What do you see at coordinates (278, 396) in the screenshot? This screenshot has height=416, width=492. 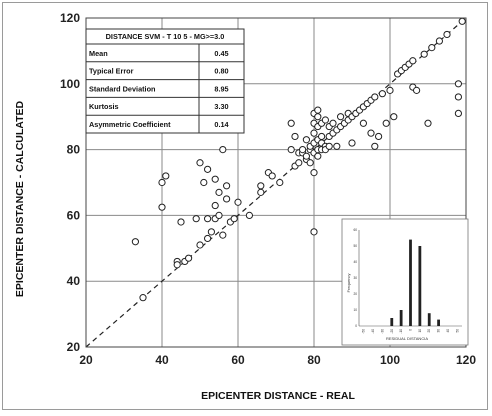 I see `x-axis-title: EPICENTER DISTANCE - REAL` at bounding box center [278, 396].